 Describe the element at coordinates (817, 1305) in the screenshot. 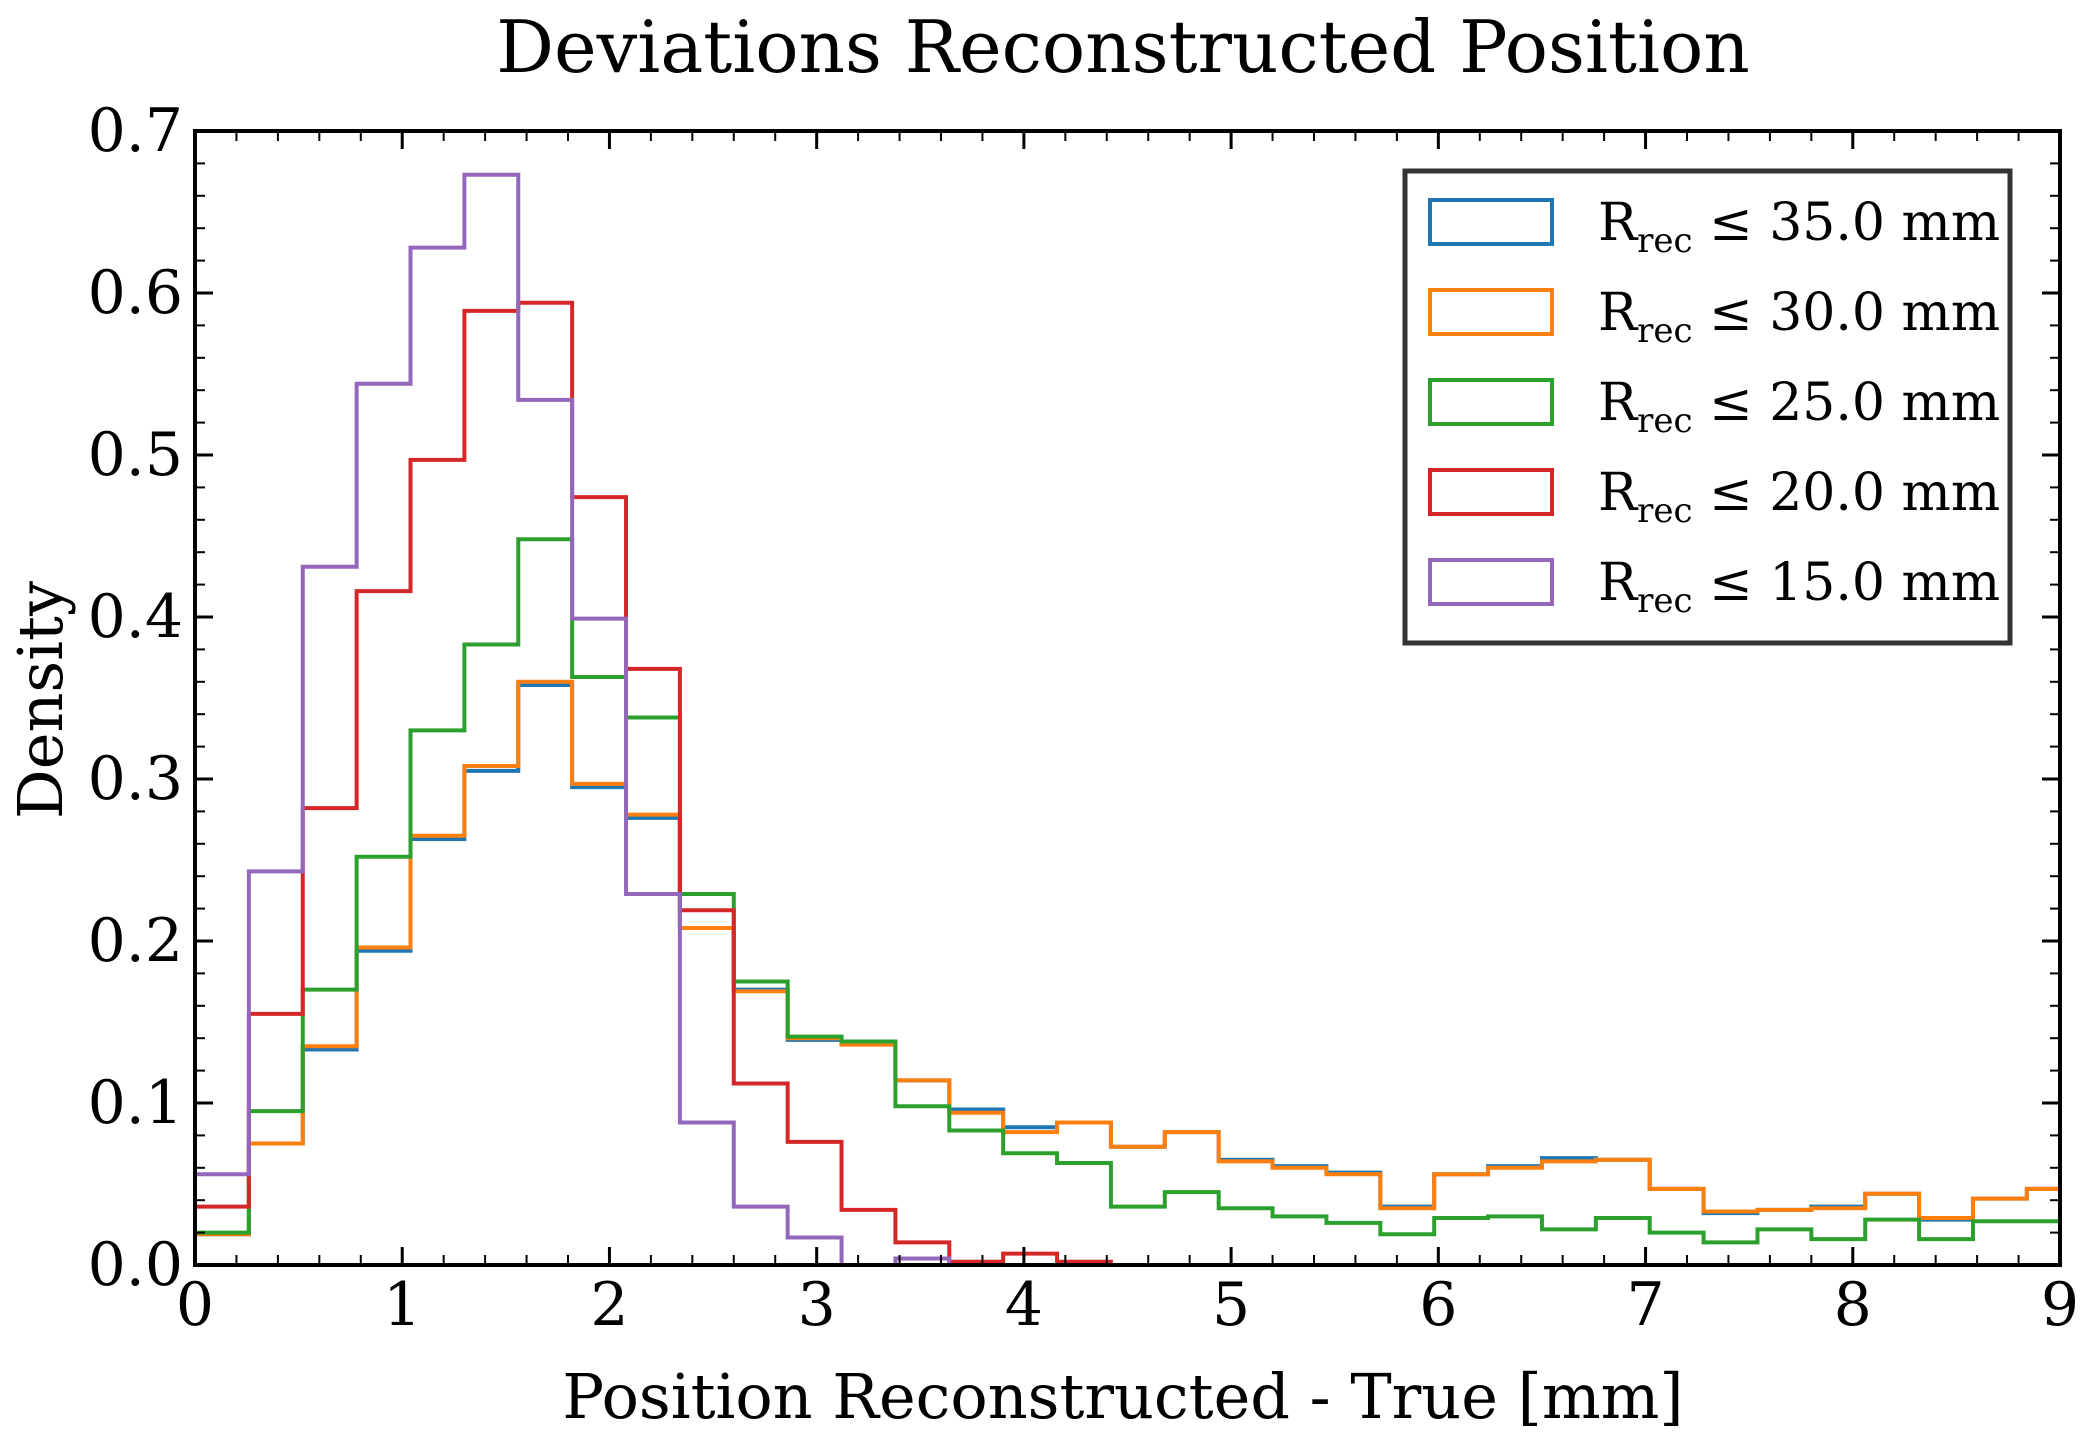

I see `x-tick-label: 3` at that location.